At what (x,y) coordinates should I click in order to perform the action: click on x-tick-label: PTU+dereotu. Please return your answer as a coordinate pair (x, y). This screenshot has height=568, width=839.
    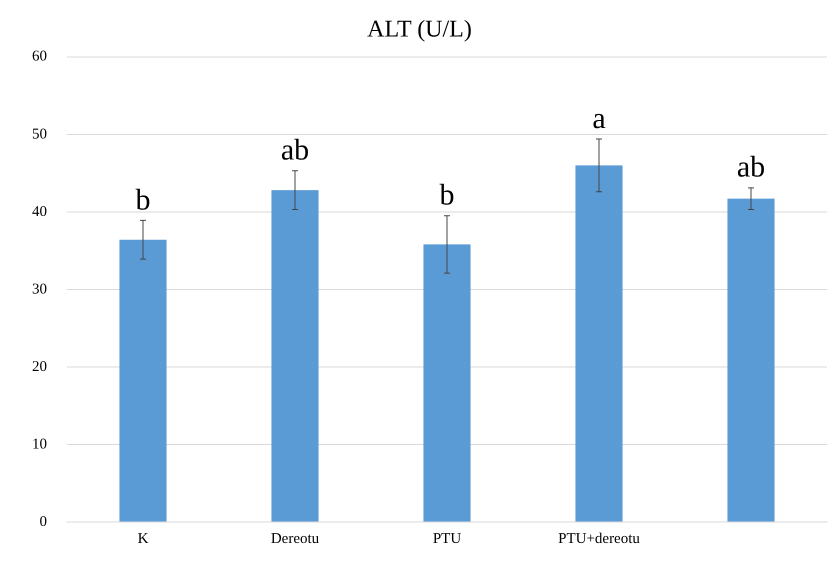
    Looking at the image, I should click on (599, 538).